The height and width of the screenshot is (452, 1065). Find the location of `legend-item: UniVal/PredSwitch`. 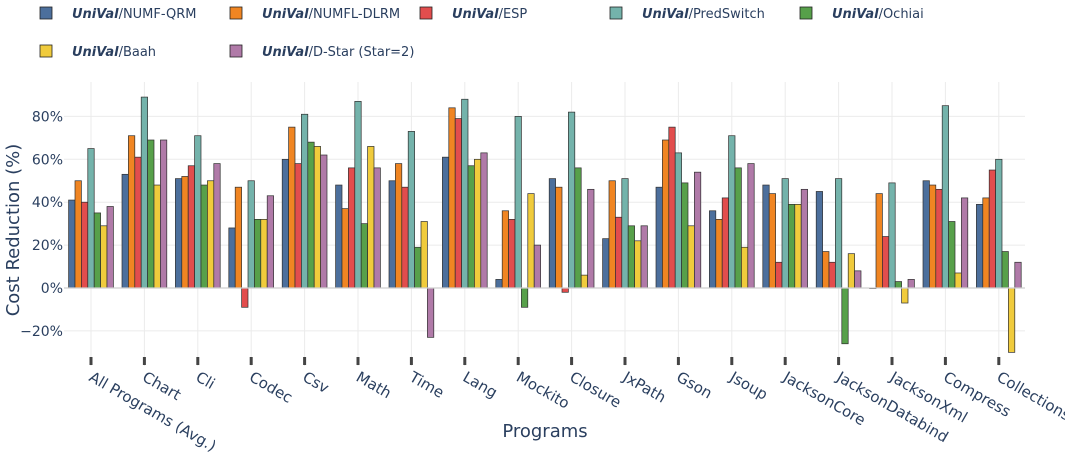

legend-item: UniVal/PredSwitch is located at coordinates (687, 14).